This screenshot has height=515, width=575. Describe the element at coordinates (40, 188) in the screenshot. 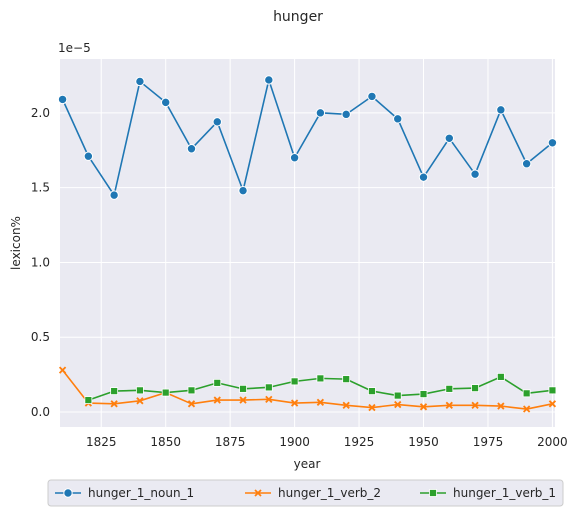

I see `y-tick-label: 1.5` at that location.